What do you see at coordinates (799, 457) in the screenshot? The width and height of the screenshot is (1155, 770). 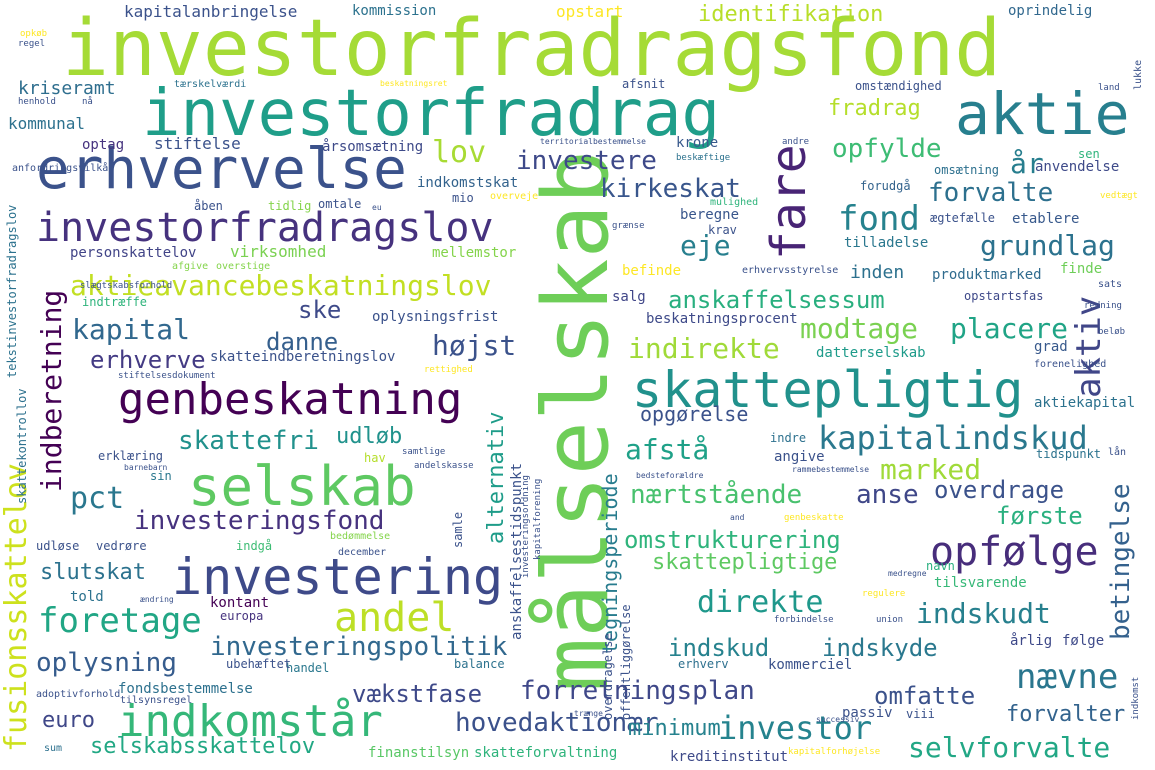 I see `word: angive` at bounding box center [799, 457].